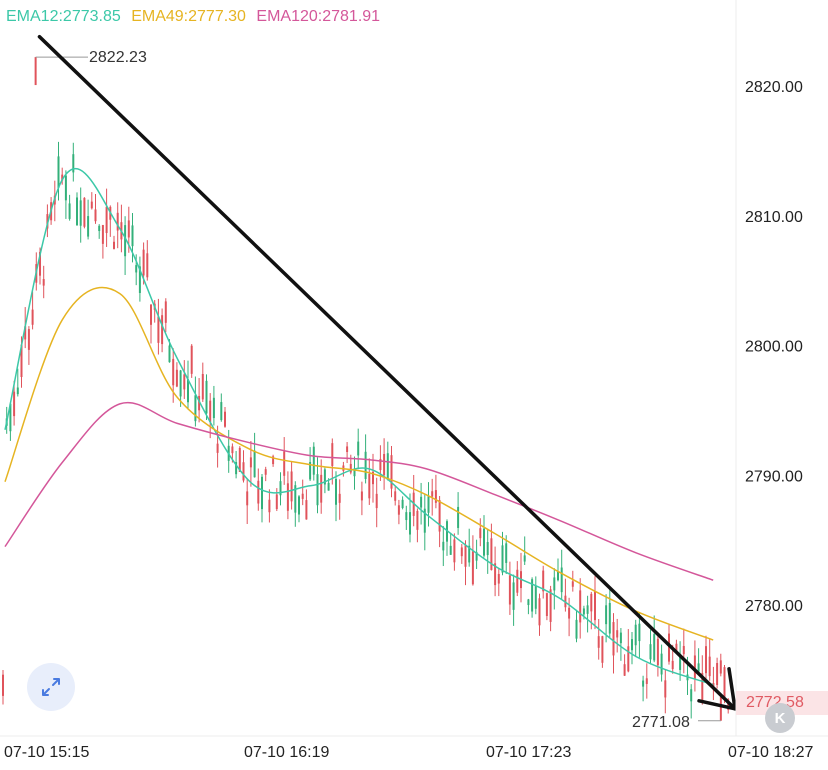 Image resolution: width=828 pixels, height=770 pixels. I want to click on fit-view-button, so click(51, 687).